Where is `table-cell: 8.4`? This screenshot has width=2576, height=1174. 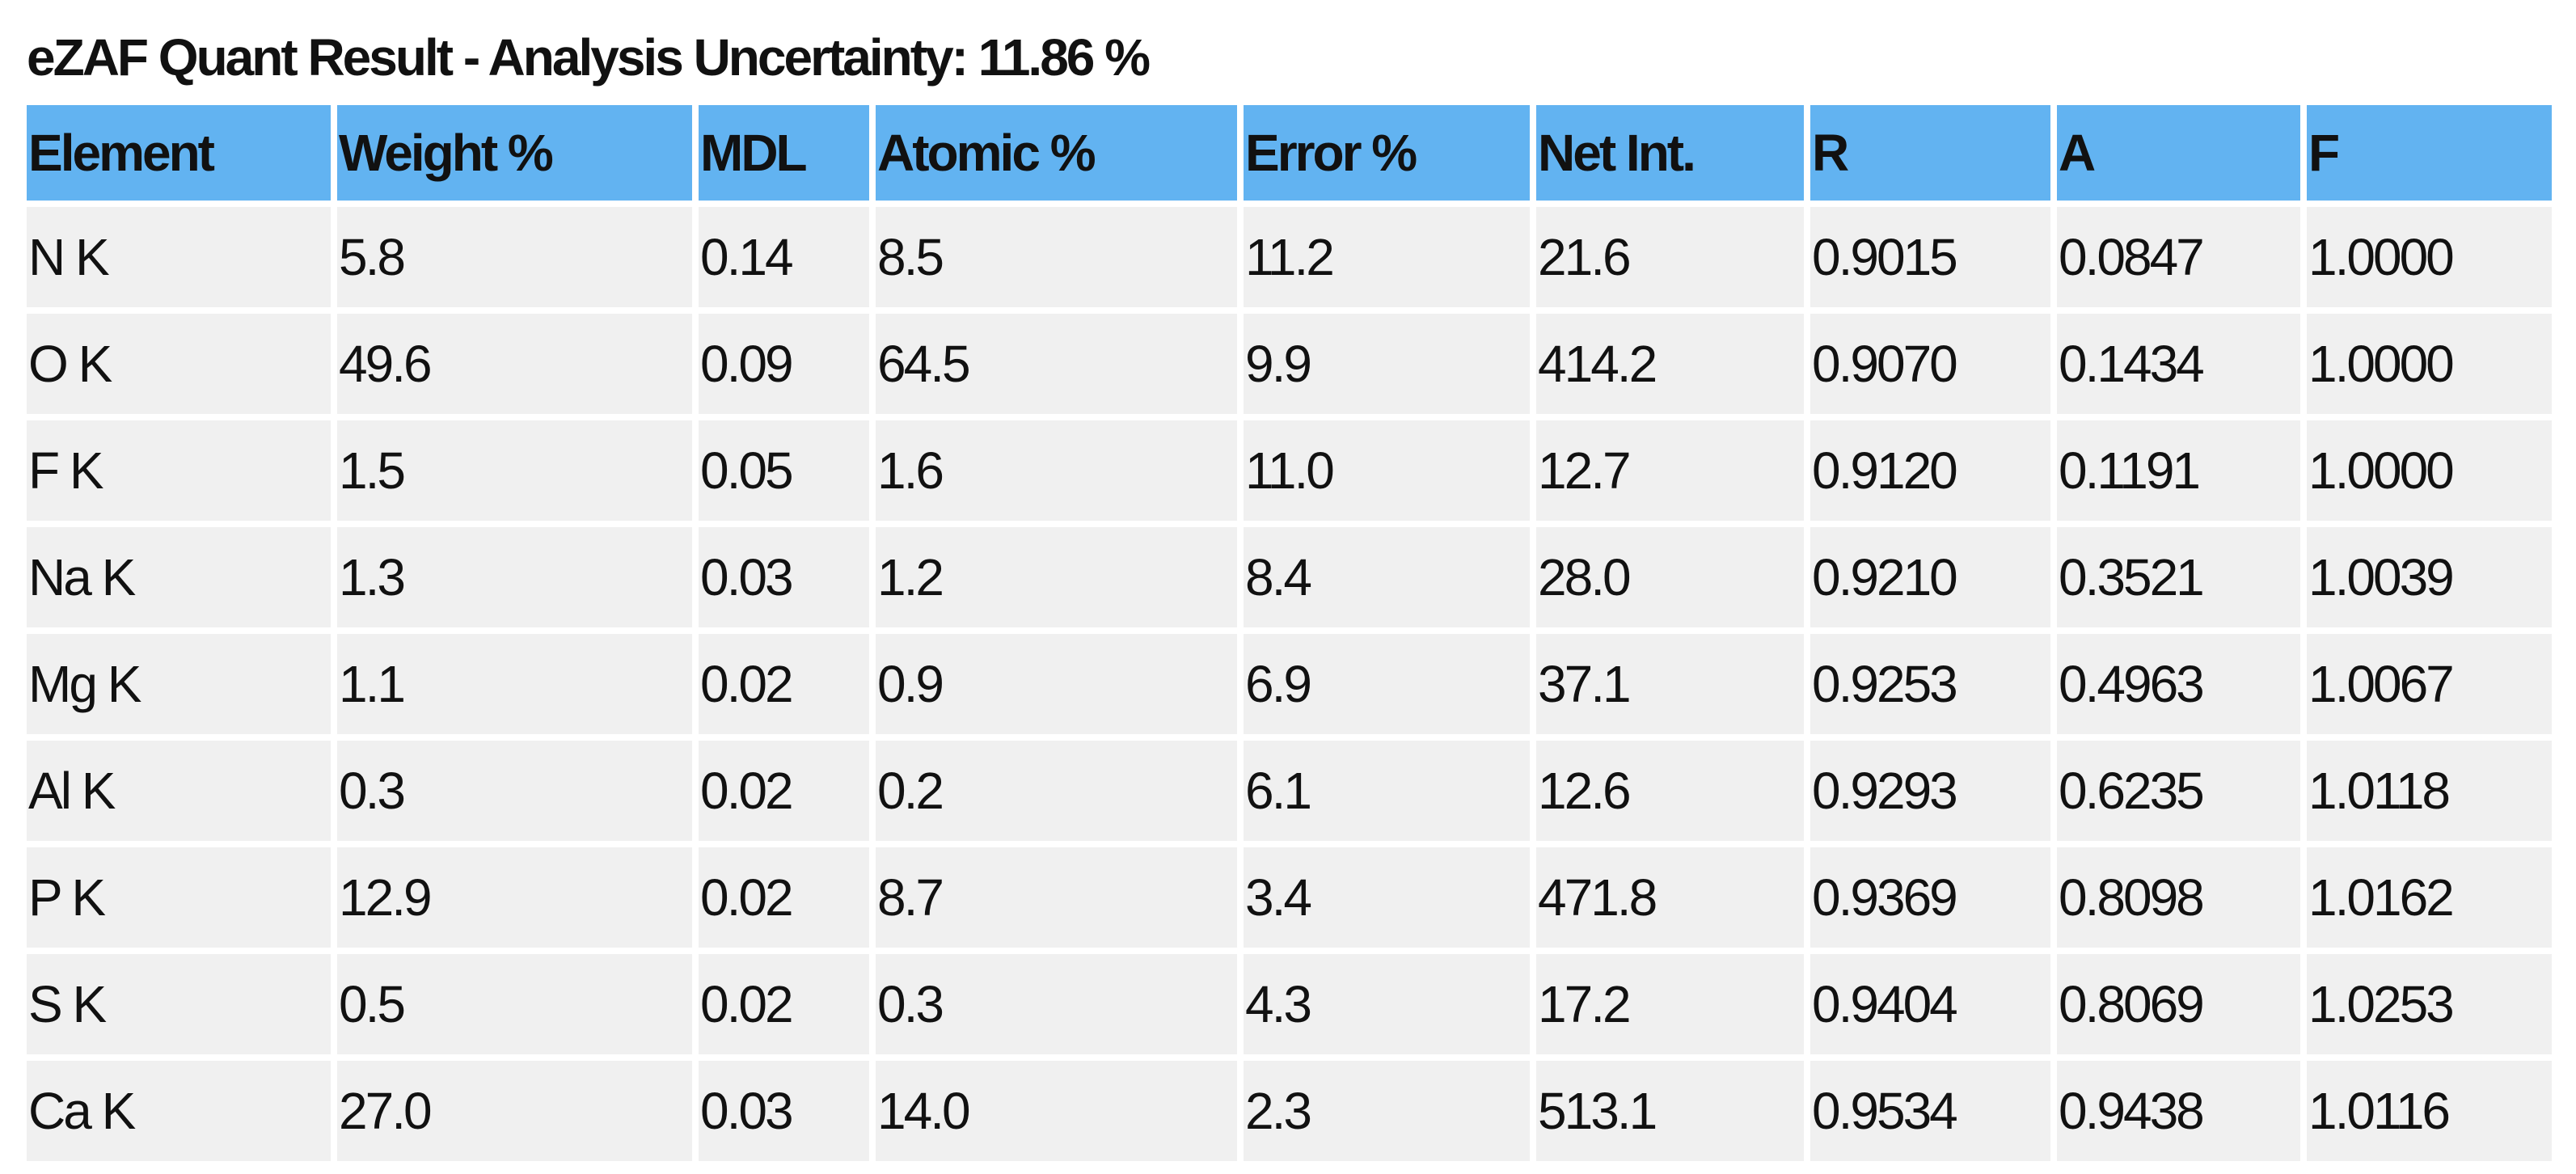 table-cell: 8.4 is located at coordinates (1387, 577).